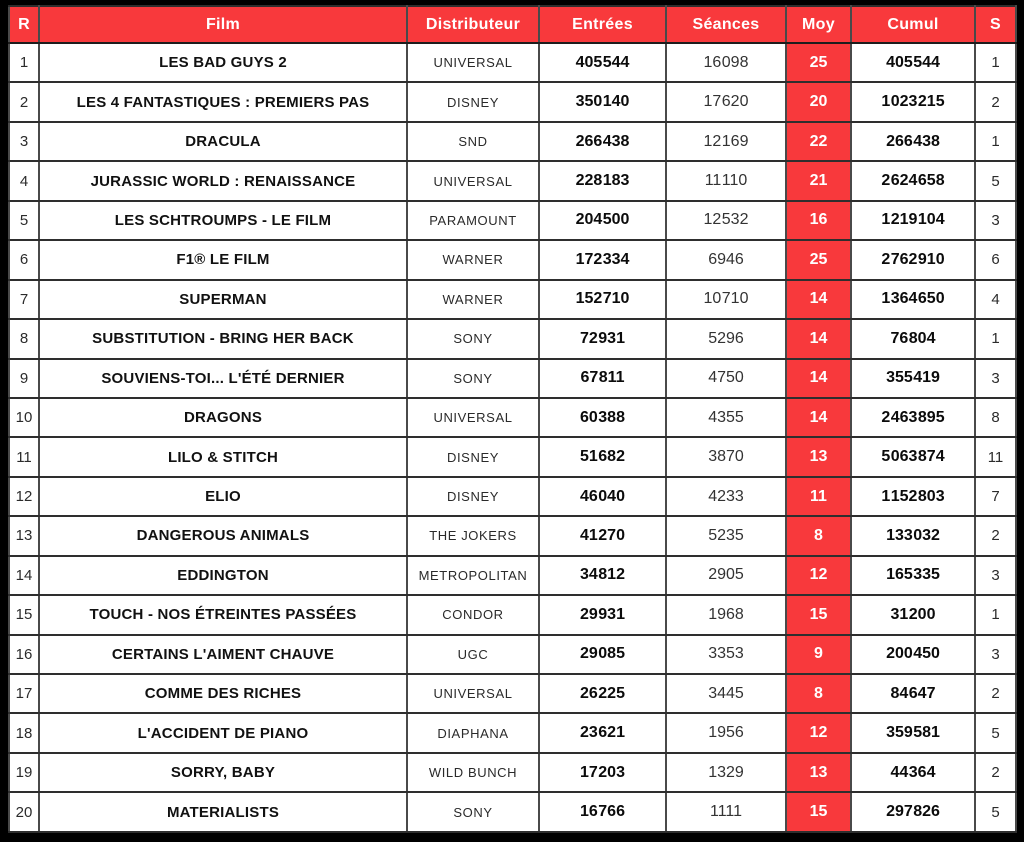 This screenshot has height=842, width=1024. I want to click on seances-cell: 11 110, so click(726, 181).